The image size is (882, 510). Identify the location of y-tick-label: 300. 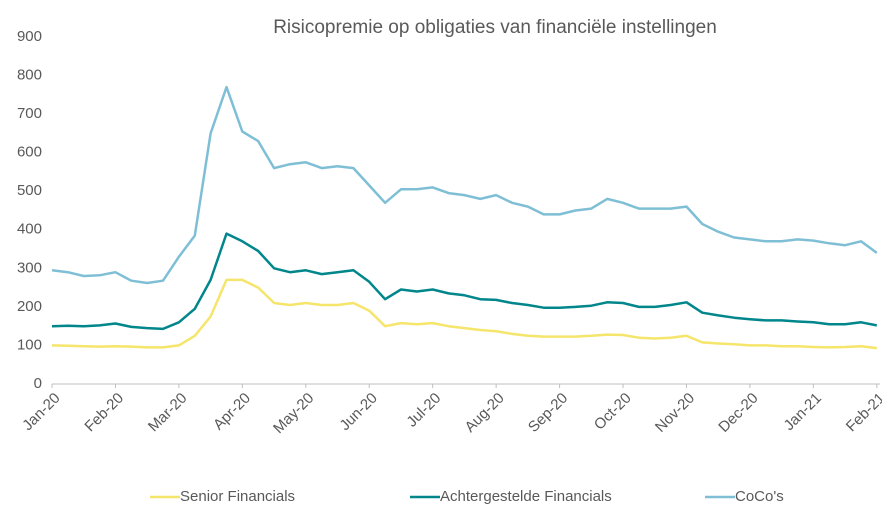
(29, 267).